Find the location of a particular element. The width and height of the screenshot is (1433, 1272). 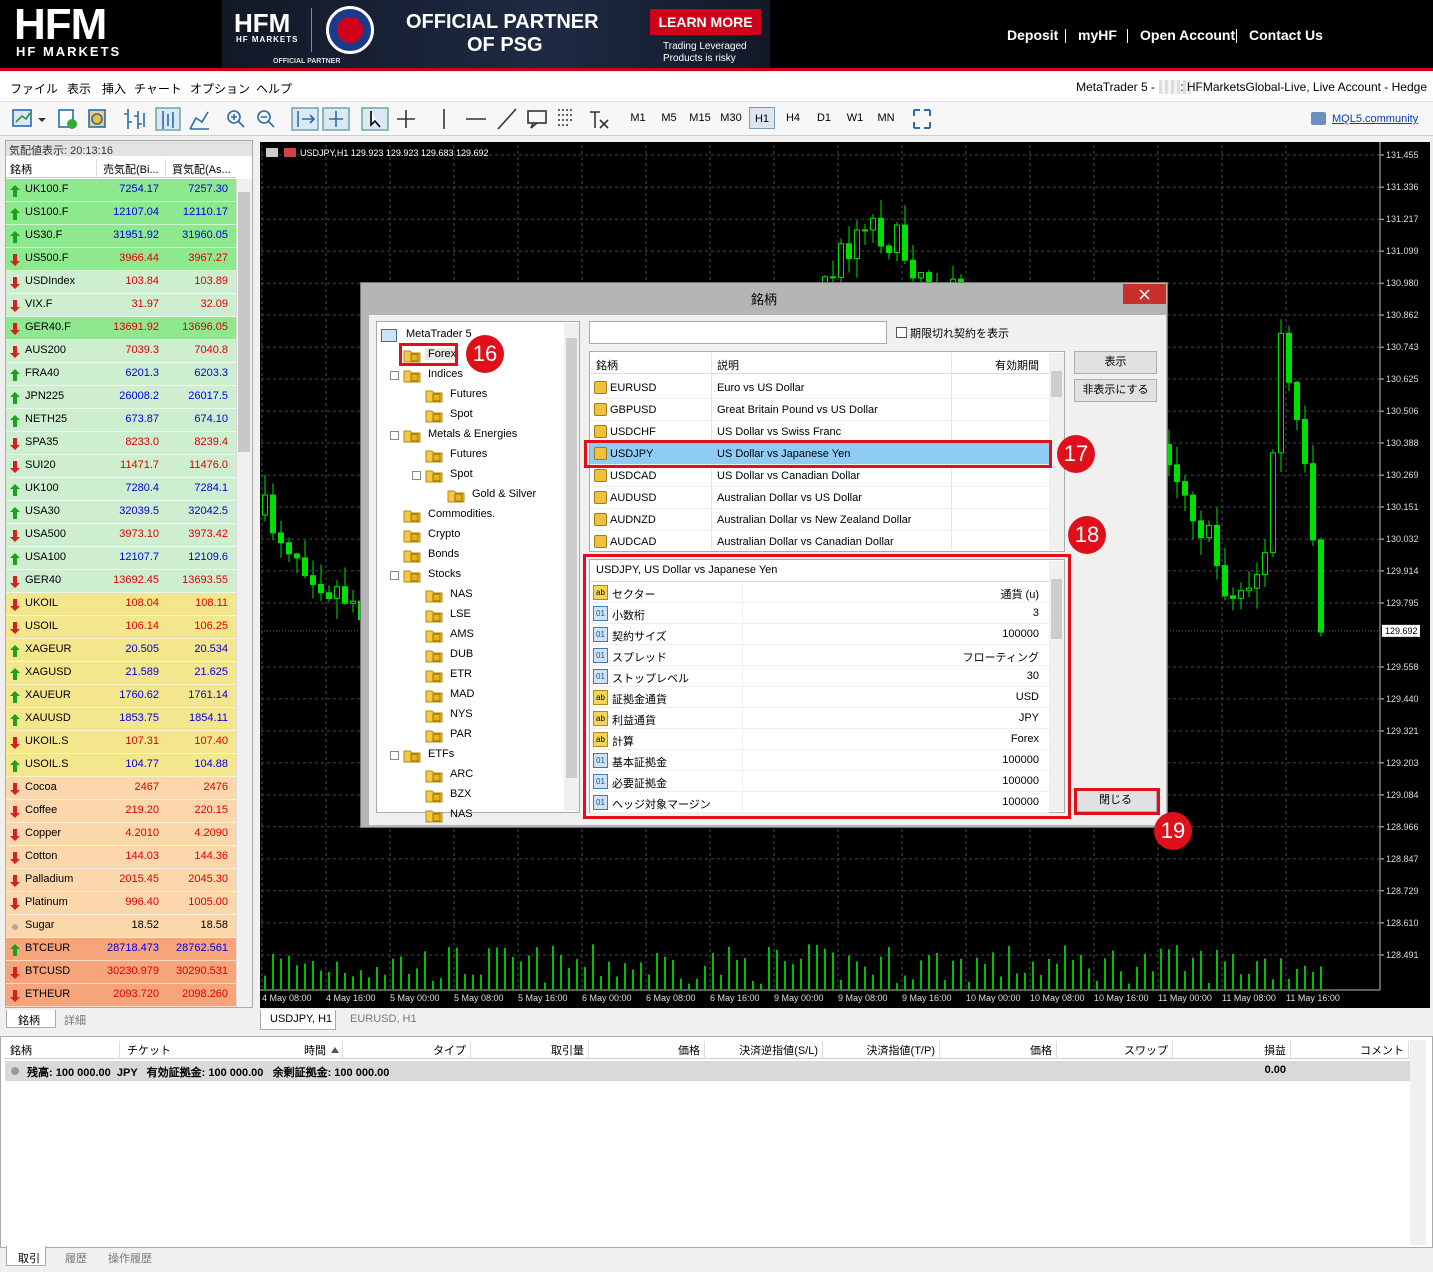

terminal-tab: 操作履歴 is located at coordinates (130, 1259).